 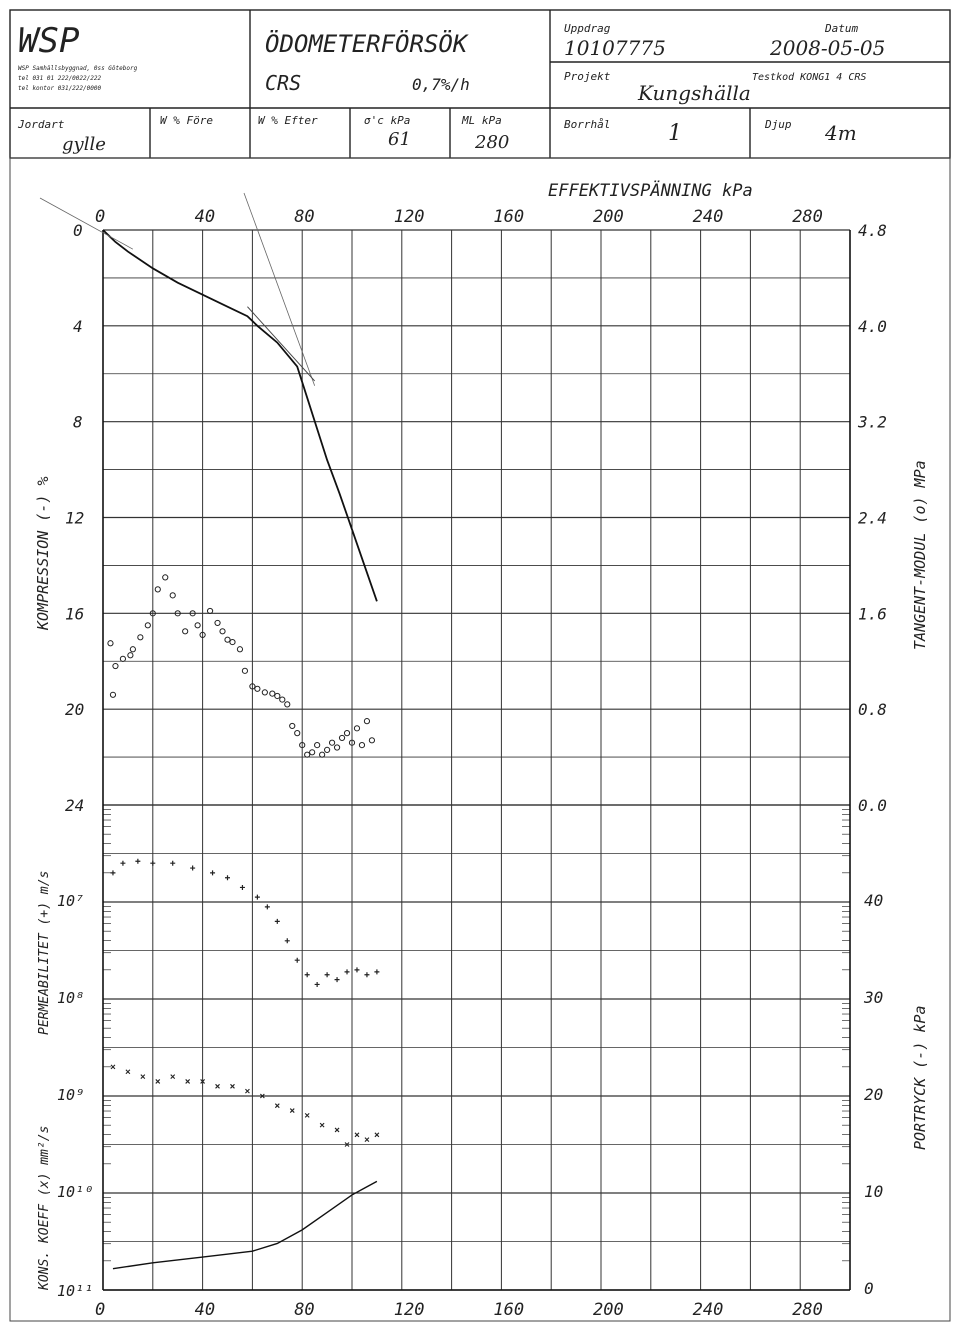 What do you see at coordinates (807, 217) in the screenshot?
I see `x-tick-label-top: 280` at bounding box center [807, 217].